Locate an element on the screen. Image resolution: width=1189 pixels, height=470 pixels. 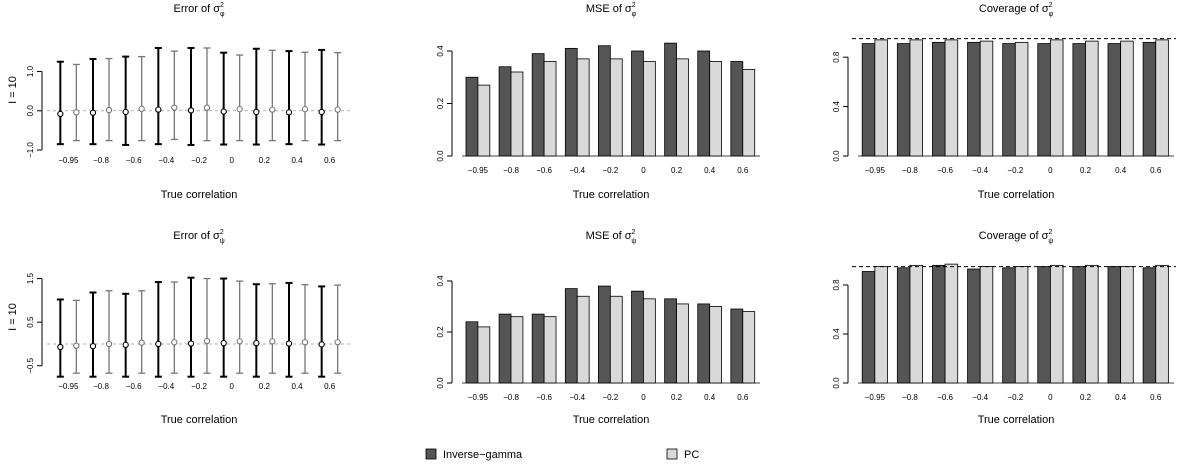
legend: Inverse−gamma PC is located at coordinates (562, 454).